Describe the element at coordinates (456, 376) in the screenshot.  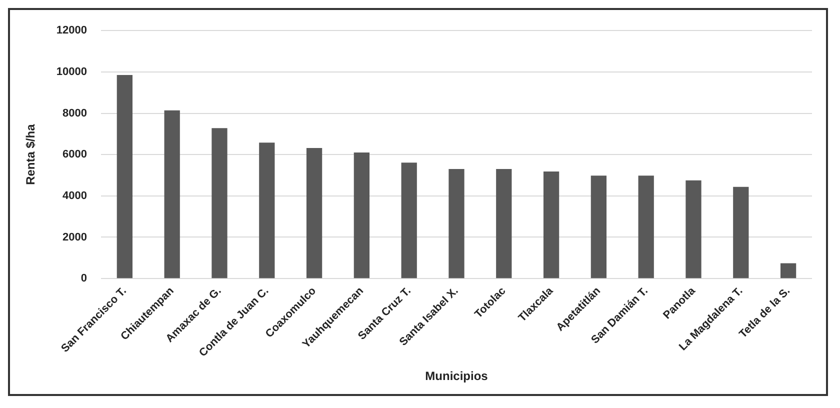
I see `x-axis-title: Municipios` at that location.